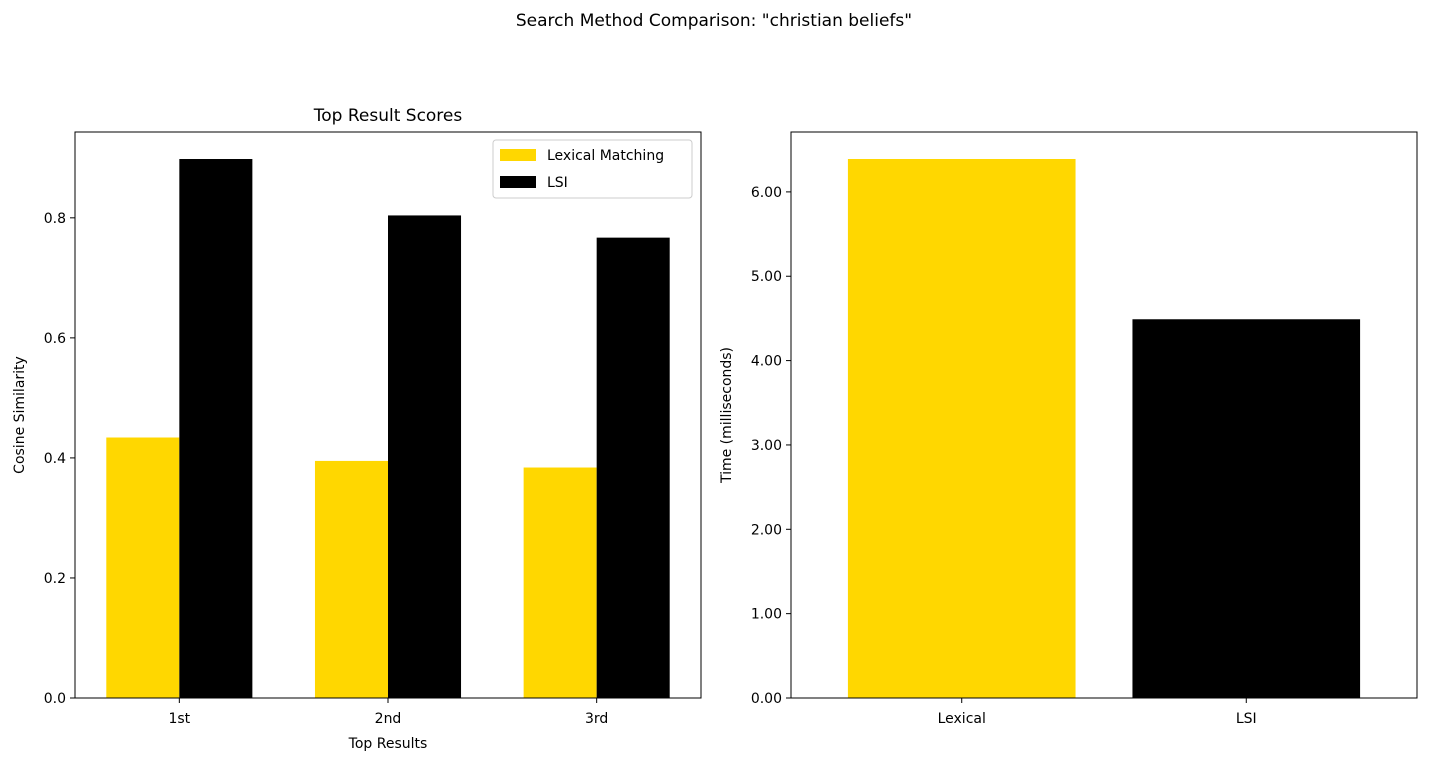 This screenshot has width=1429, height=764. I want to click on y-tick-label: 6.00, so click(766, 193).